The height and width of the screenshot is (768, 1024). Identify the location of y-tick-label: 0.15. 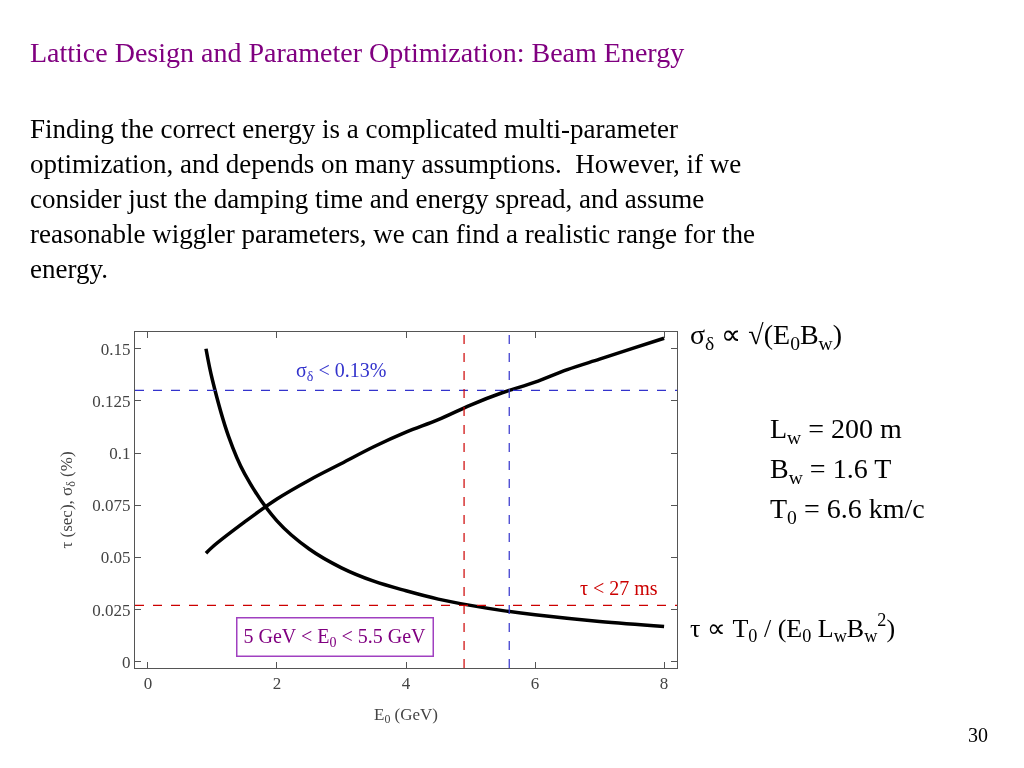
(115, 349).